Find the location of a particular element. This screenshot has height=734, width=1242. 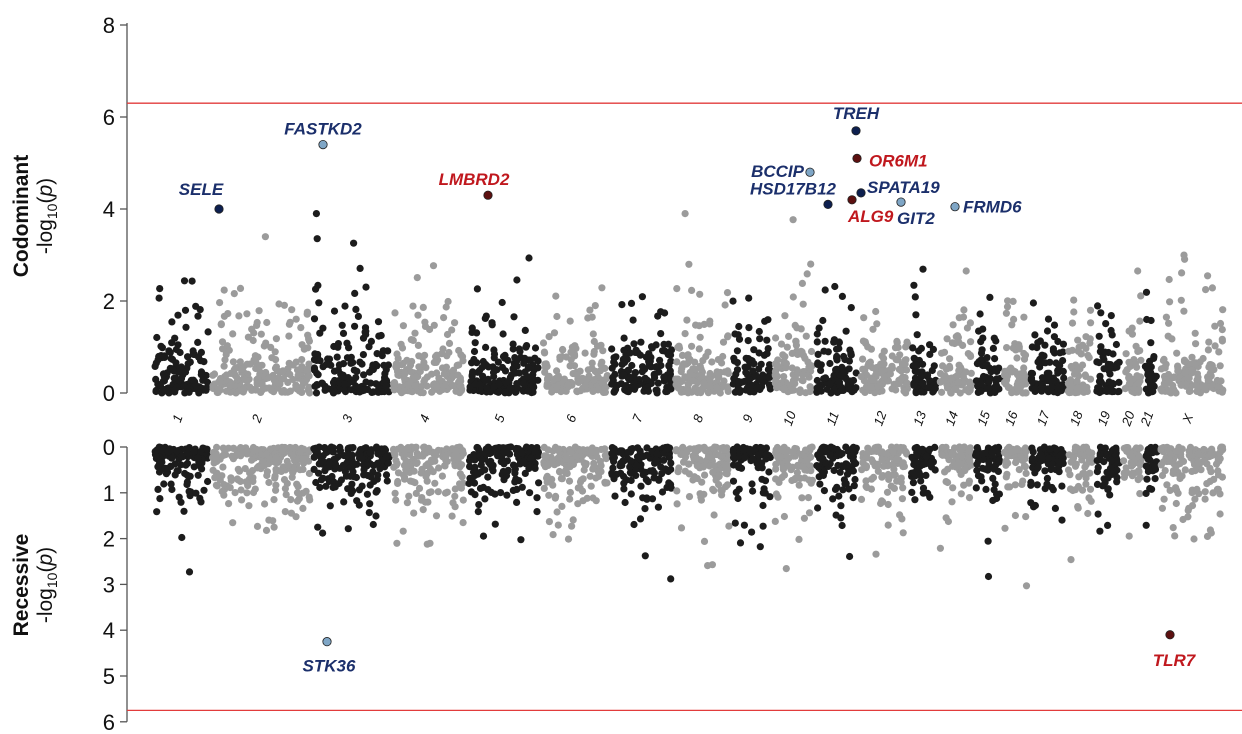

chromosome-label: 9 is located at coordinates (747, 418).